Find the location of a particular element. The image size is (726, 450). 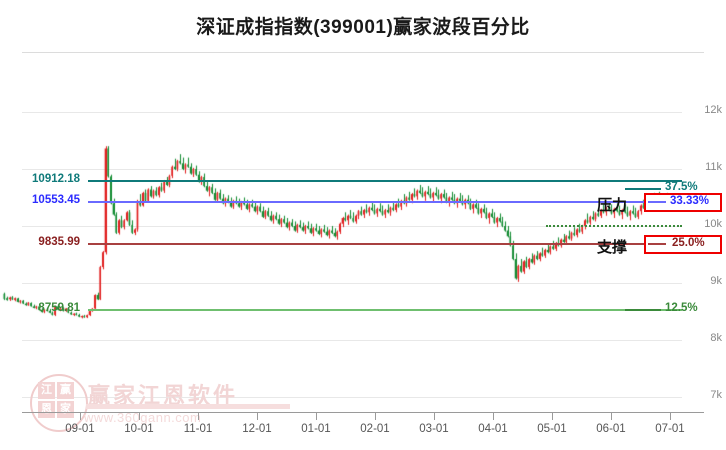

title-divider is located at coordinates (363, 52).